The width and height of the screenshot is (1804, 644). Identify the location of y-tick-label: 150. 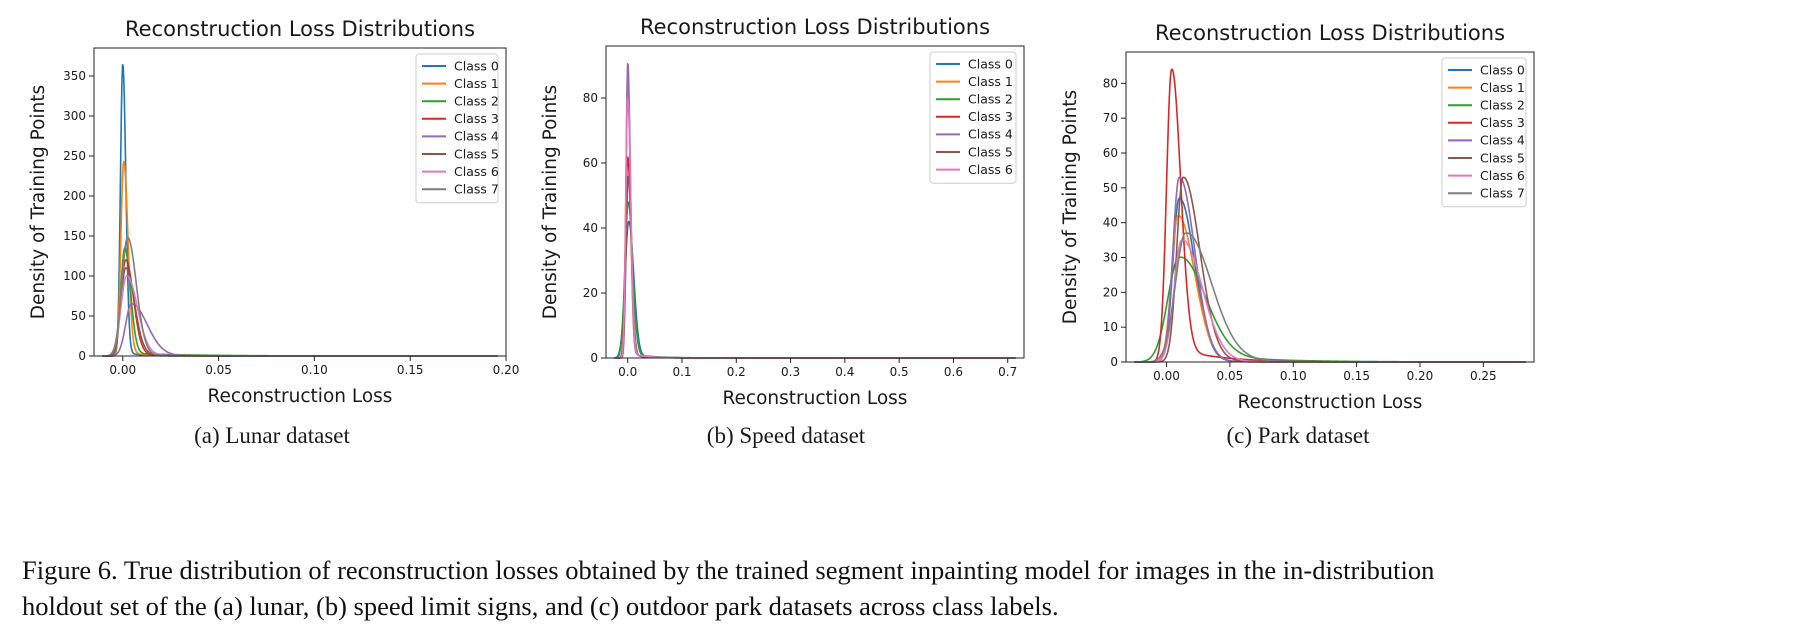
(74, 236).